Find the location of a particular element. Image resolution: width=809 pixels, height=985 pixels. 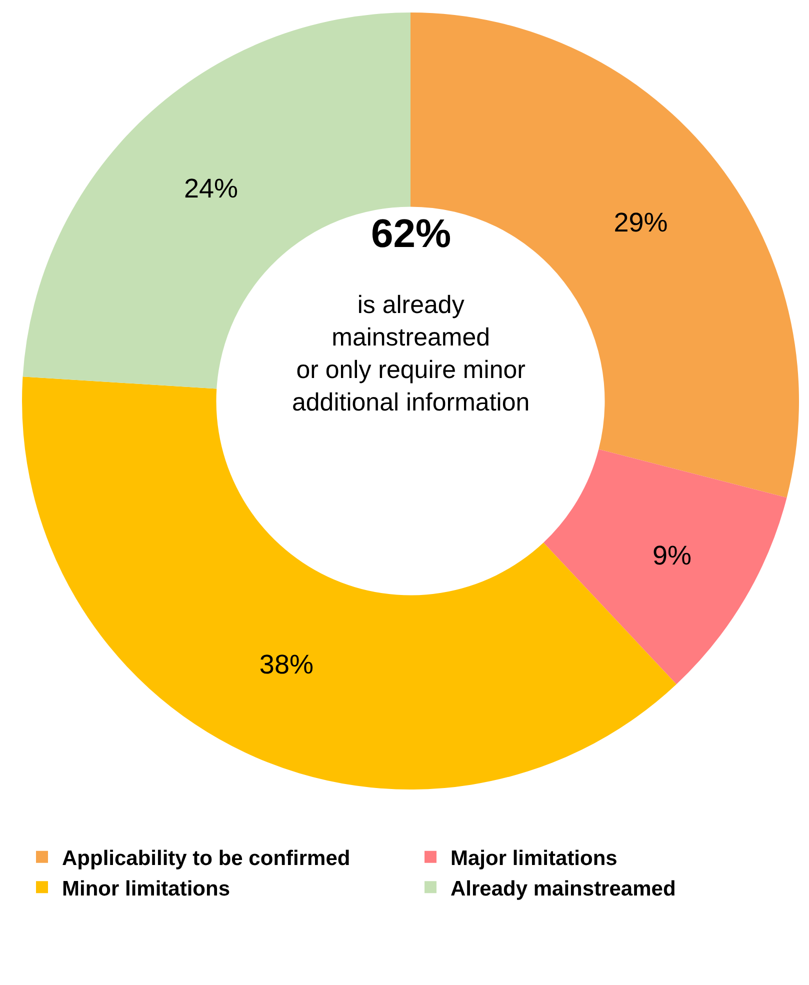

data-label: 9% is located at coordinates (672, 555).